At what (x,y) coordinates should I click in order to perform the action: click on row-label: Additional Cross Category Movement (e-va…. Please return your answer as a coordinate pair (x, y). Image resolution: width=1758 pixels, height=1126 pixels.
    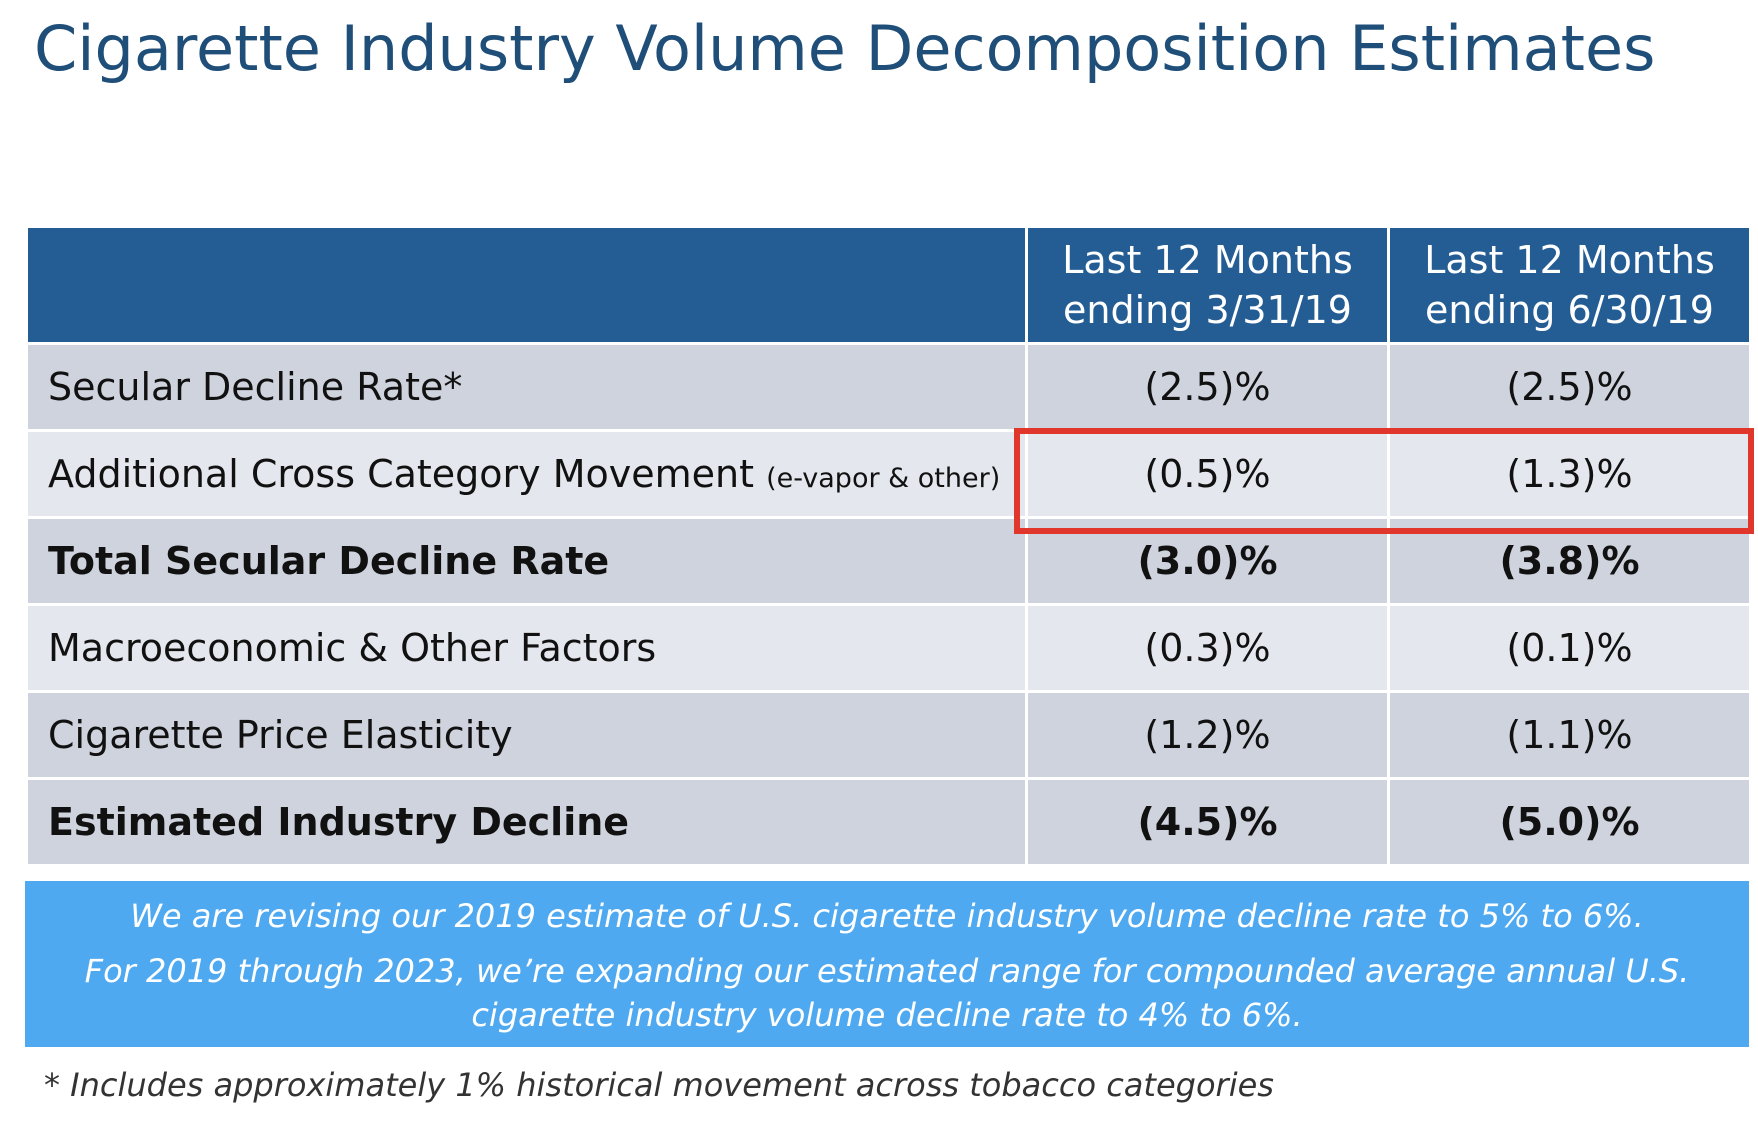
    Looking at the image, I should click on (526, 474).